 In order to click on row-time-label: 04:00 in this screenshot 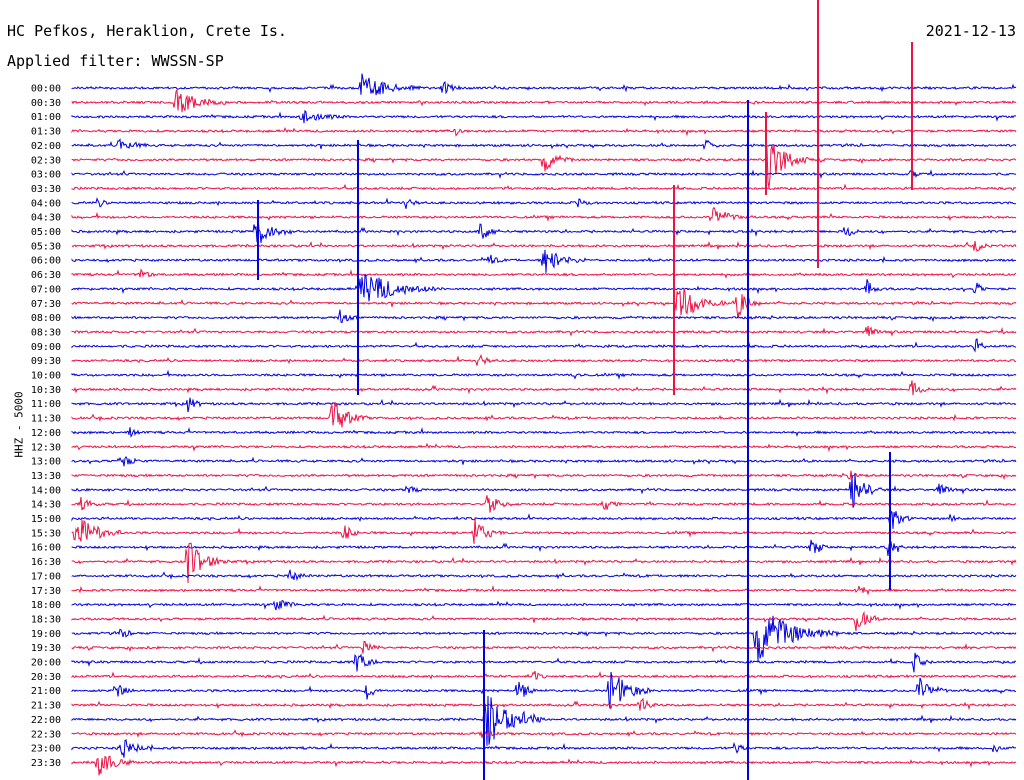, I will do `click(46, 203)`.